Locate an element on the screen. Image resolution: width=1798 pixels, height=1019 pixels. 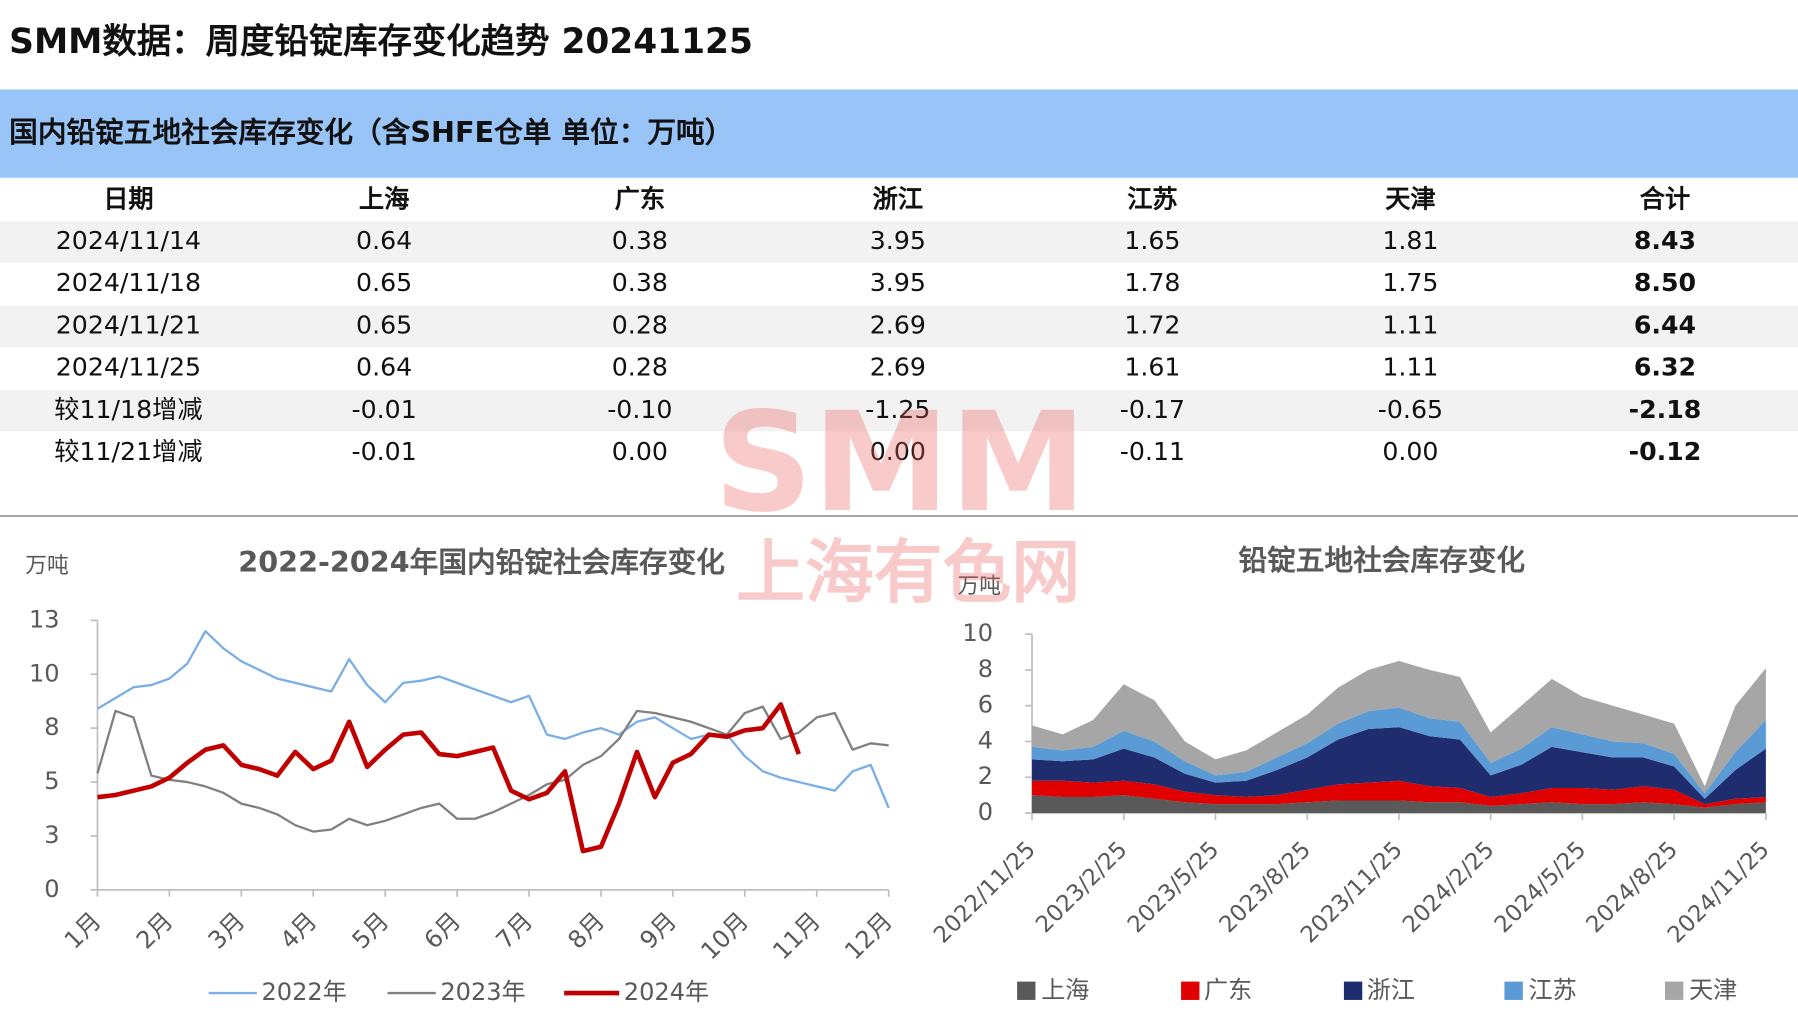
table-cell: 2024/11/14 is located at coordinates (128, 240).